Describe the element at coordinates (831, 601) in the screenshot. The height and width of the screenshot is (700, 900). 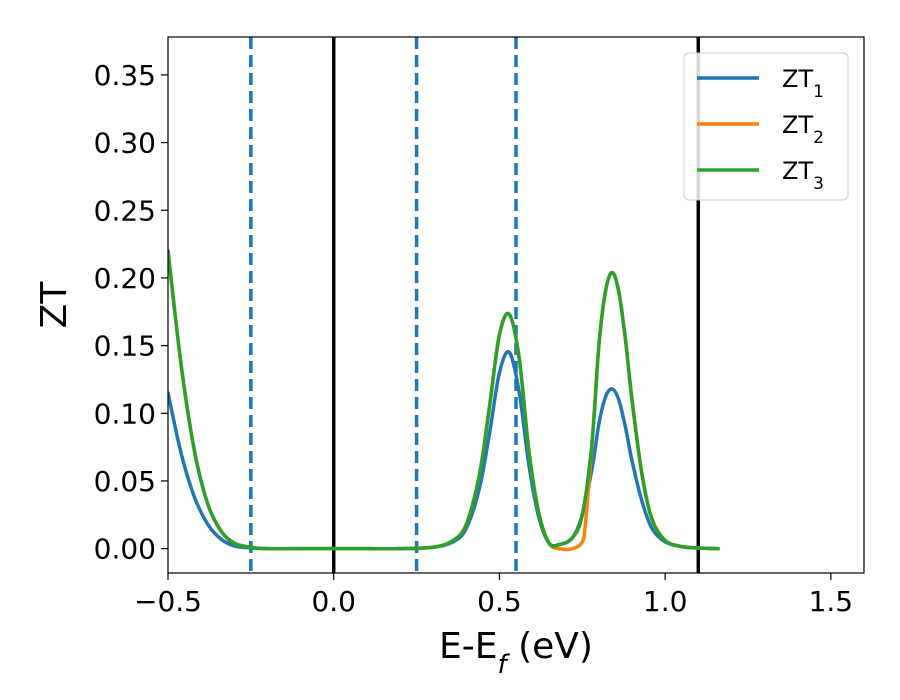
I see `x-tick-label: 1.5` at that location.